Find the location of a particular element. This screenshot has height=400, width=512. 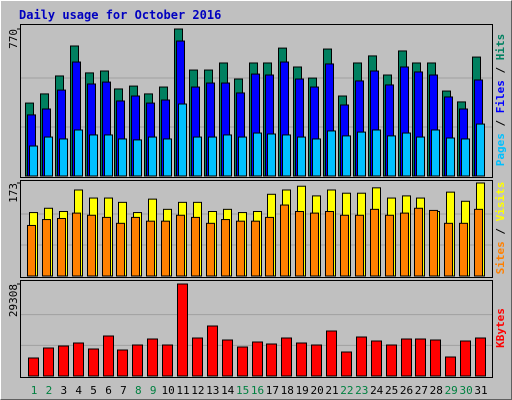

x-tick-label: 23 is located at coordinates (361, 390).